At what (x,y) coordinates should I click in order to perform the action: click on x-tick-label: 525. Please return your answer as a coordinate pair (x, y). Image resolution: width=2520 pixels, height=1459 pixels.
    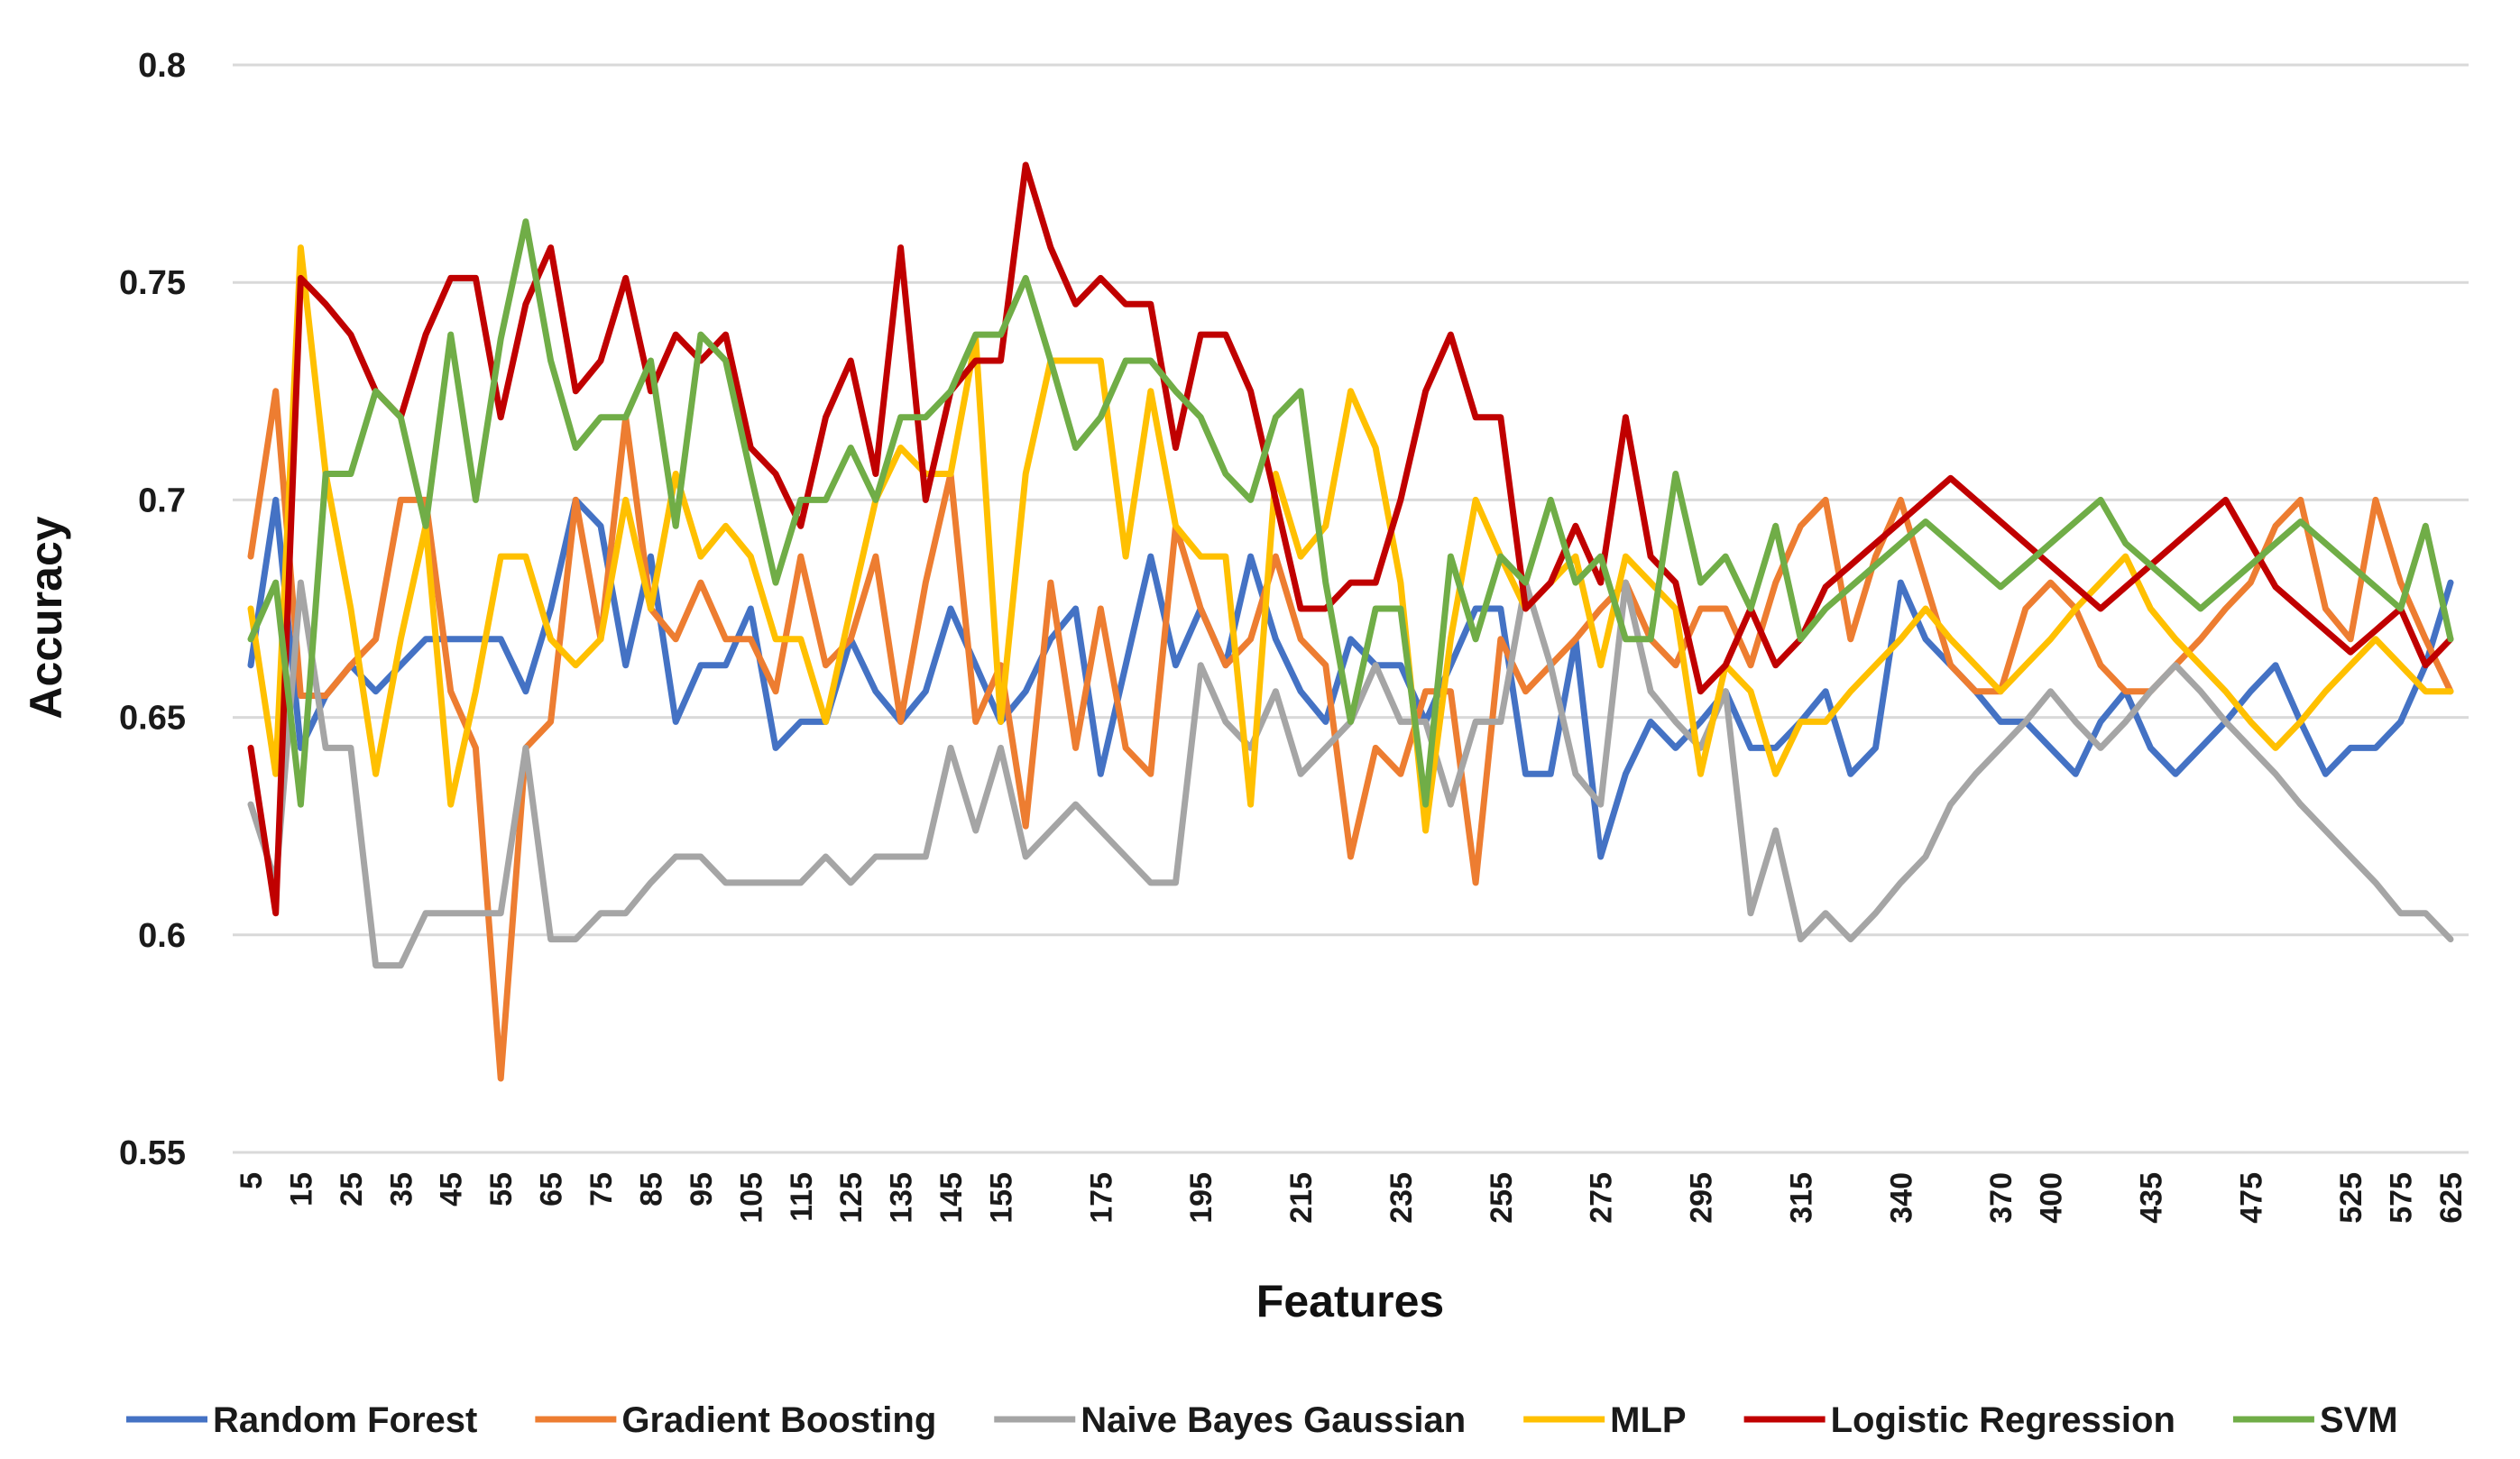
    Looking at the image, I should click on (2351, 1198).